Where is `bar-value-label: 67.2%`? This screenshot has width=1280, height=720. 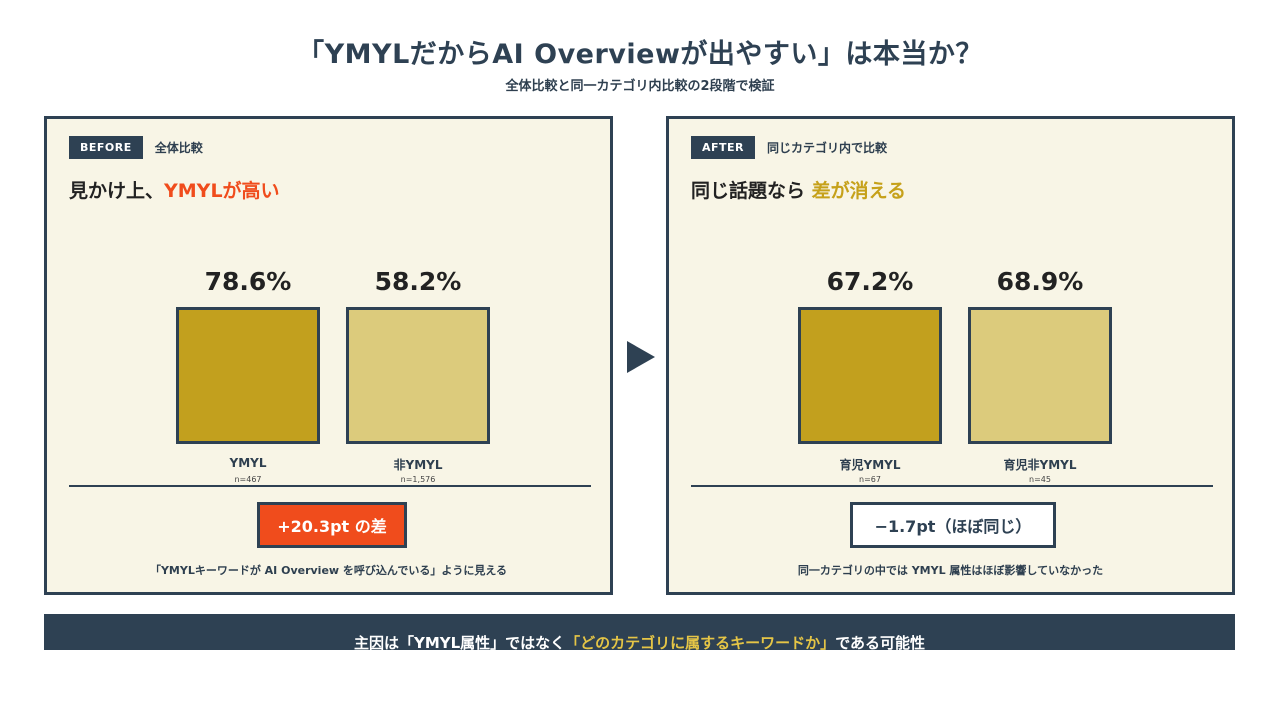
bar-value-label: 67.2% is located at coordinates (870, 281).